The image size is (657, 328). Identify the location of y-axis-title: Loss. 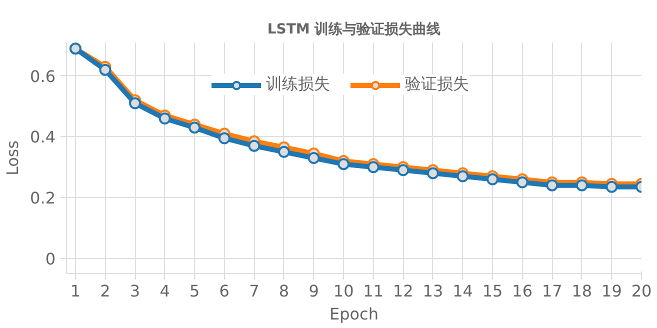
(12, 158).